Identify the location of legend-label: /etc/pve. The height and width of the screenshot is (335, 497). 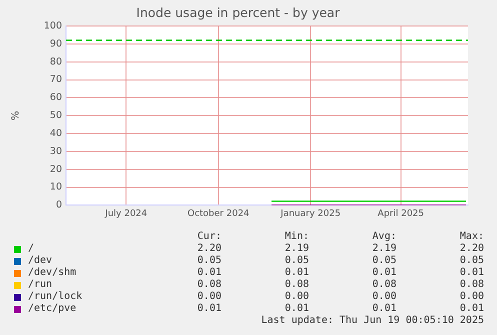
(52, 309).